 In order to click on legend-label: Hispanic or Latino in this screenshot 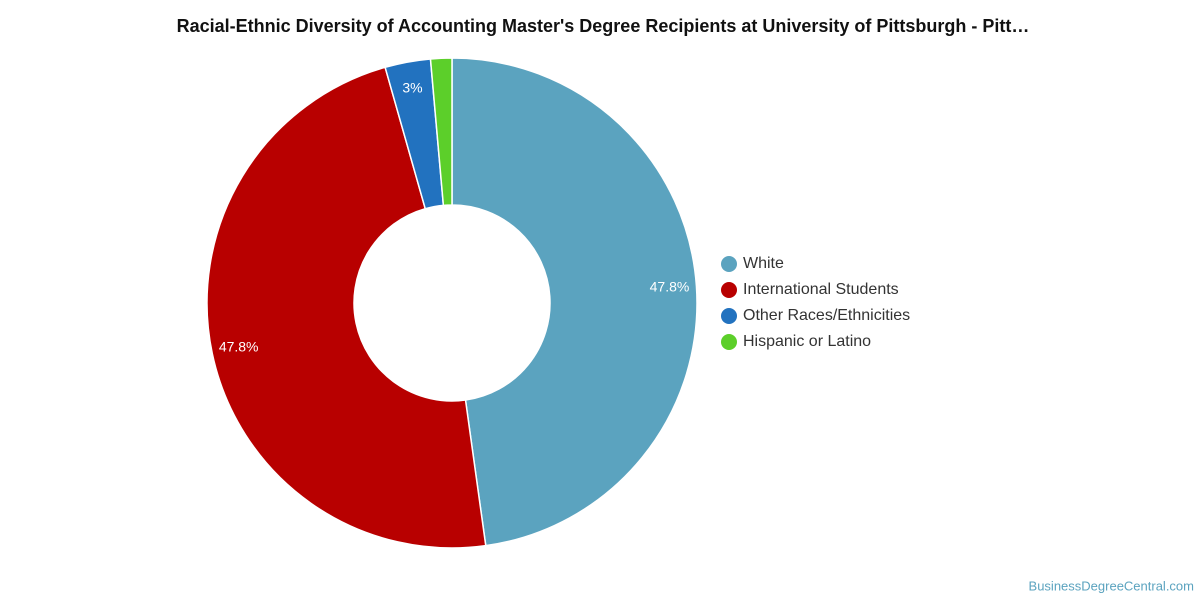, I will do `click(807, 341)`.